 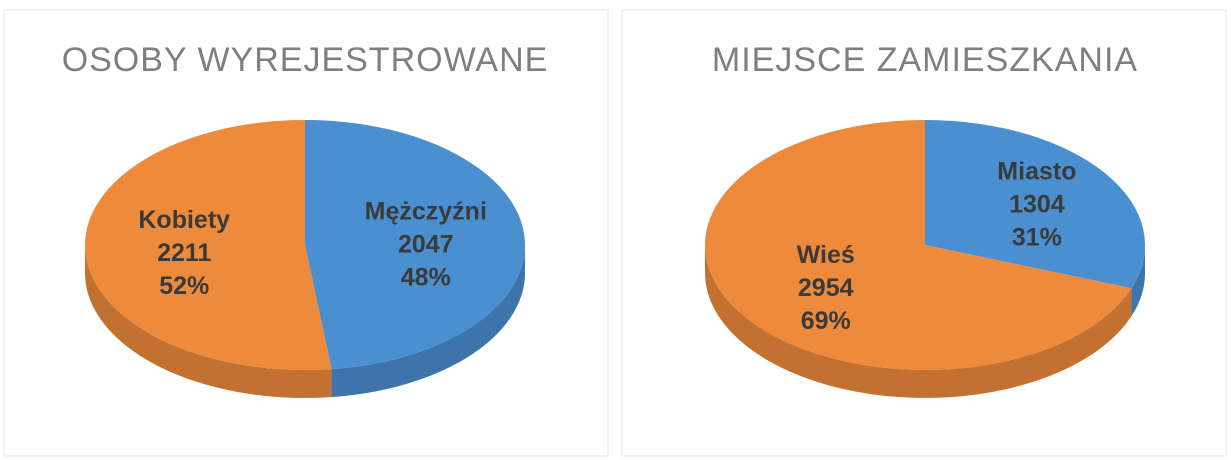 I want to click on label-percent: 31%, so click(x=1037, y=237).